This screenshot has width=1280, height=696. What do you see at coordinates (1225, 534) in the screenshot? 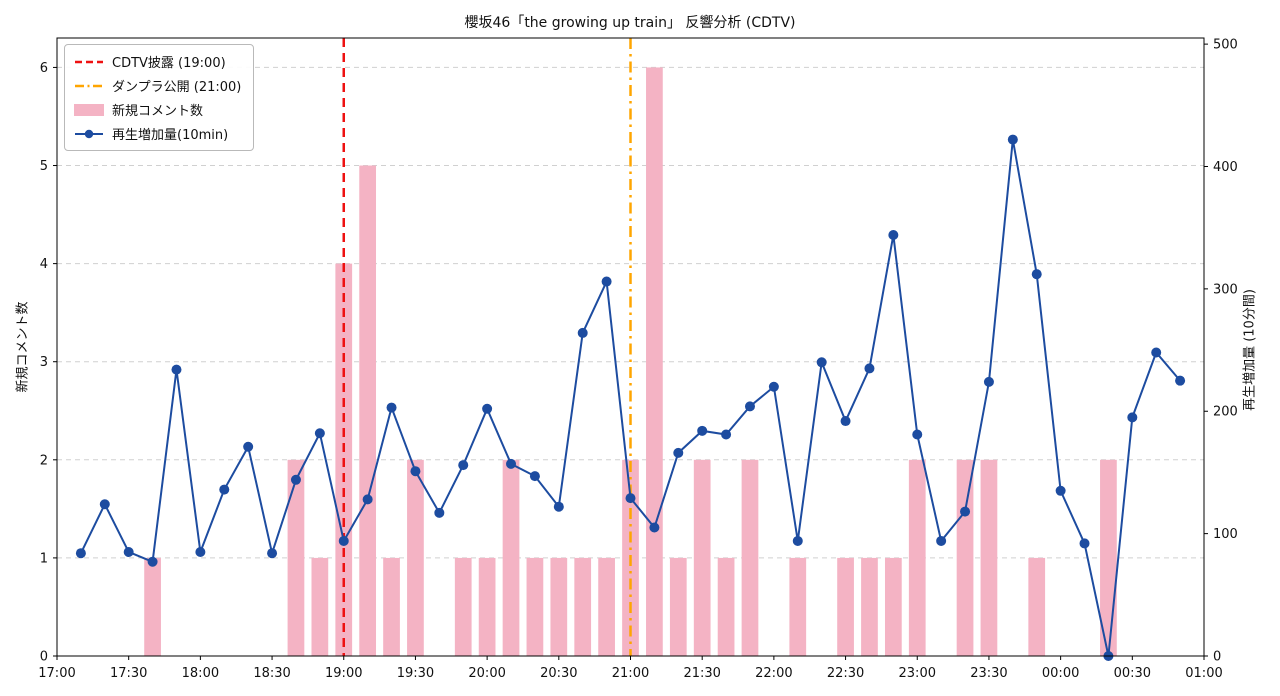
I see `y-right-tick-label: 100` at bounding box center [1225, 534].